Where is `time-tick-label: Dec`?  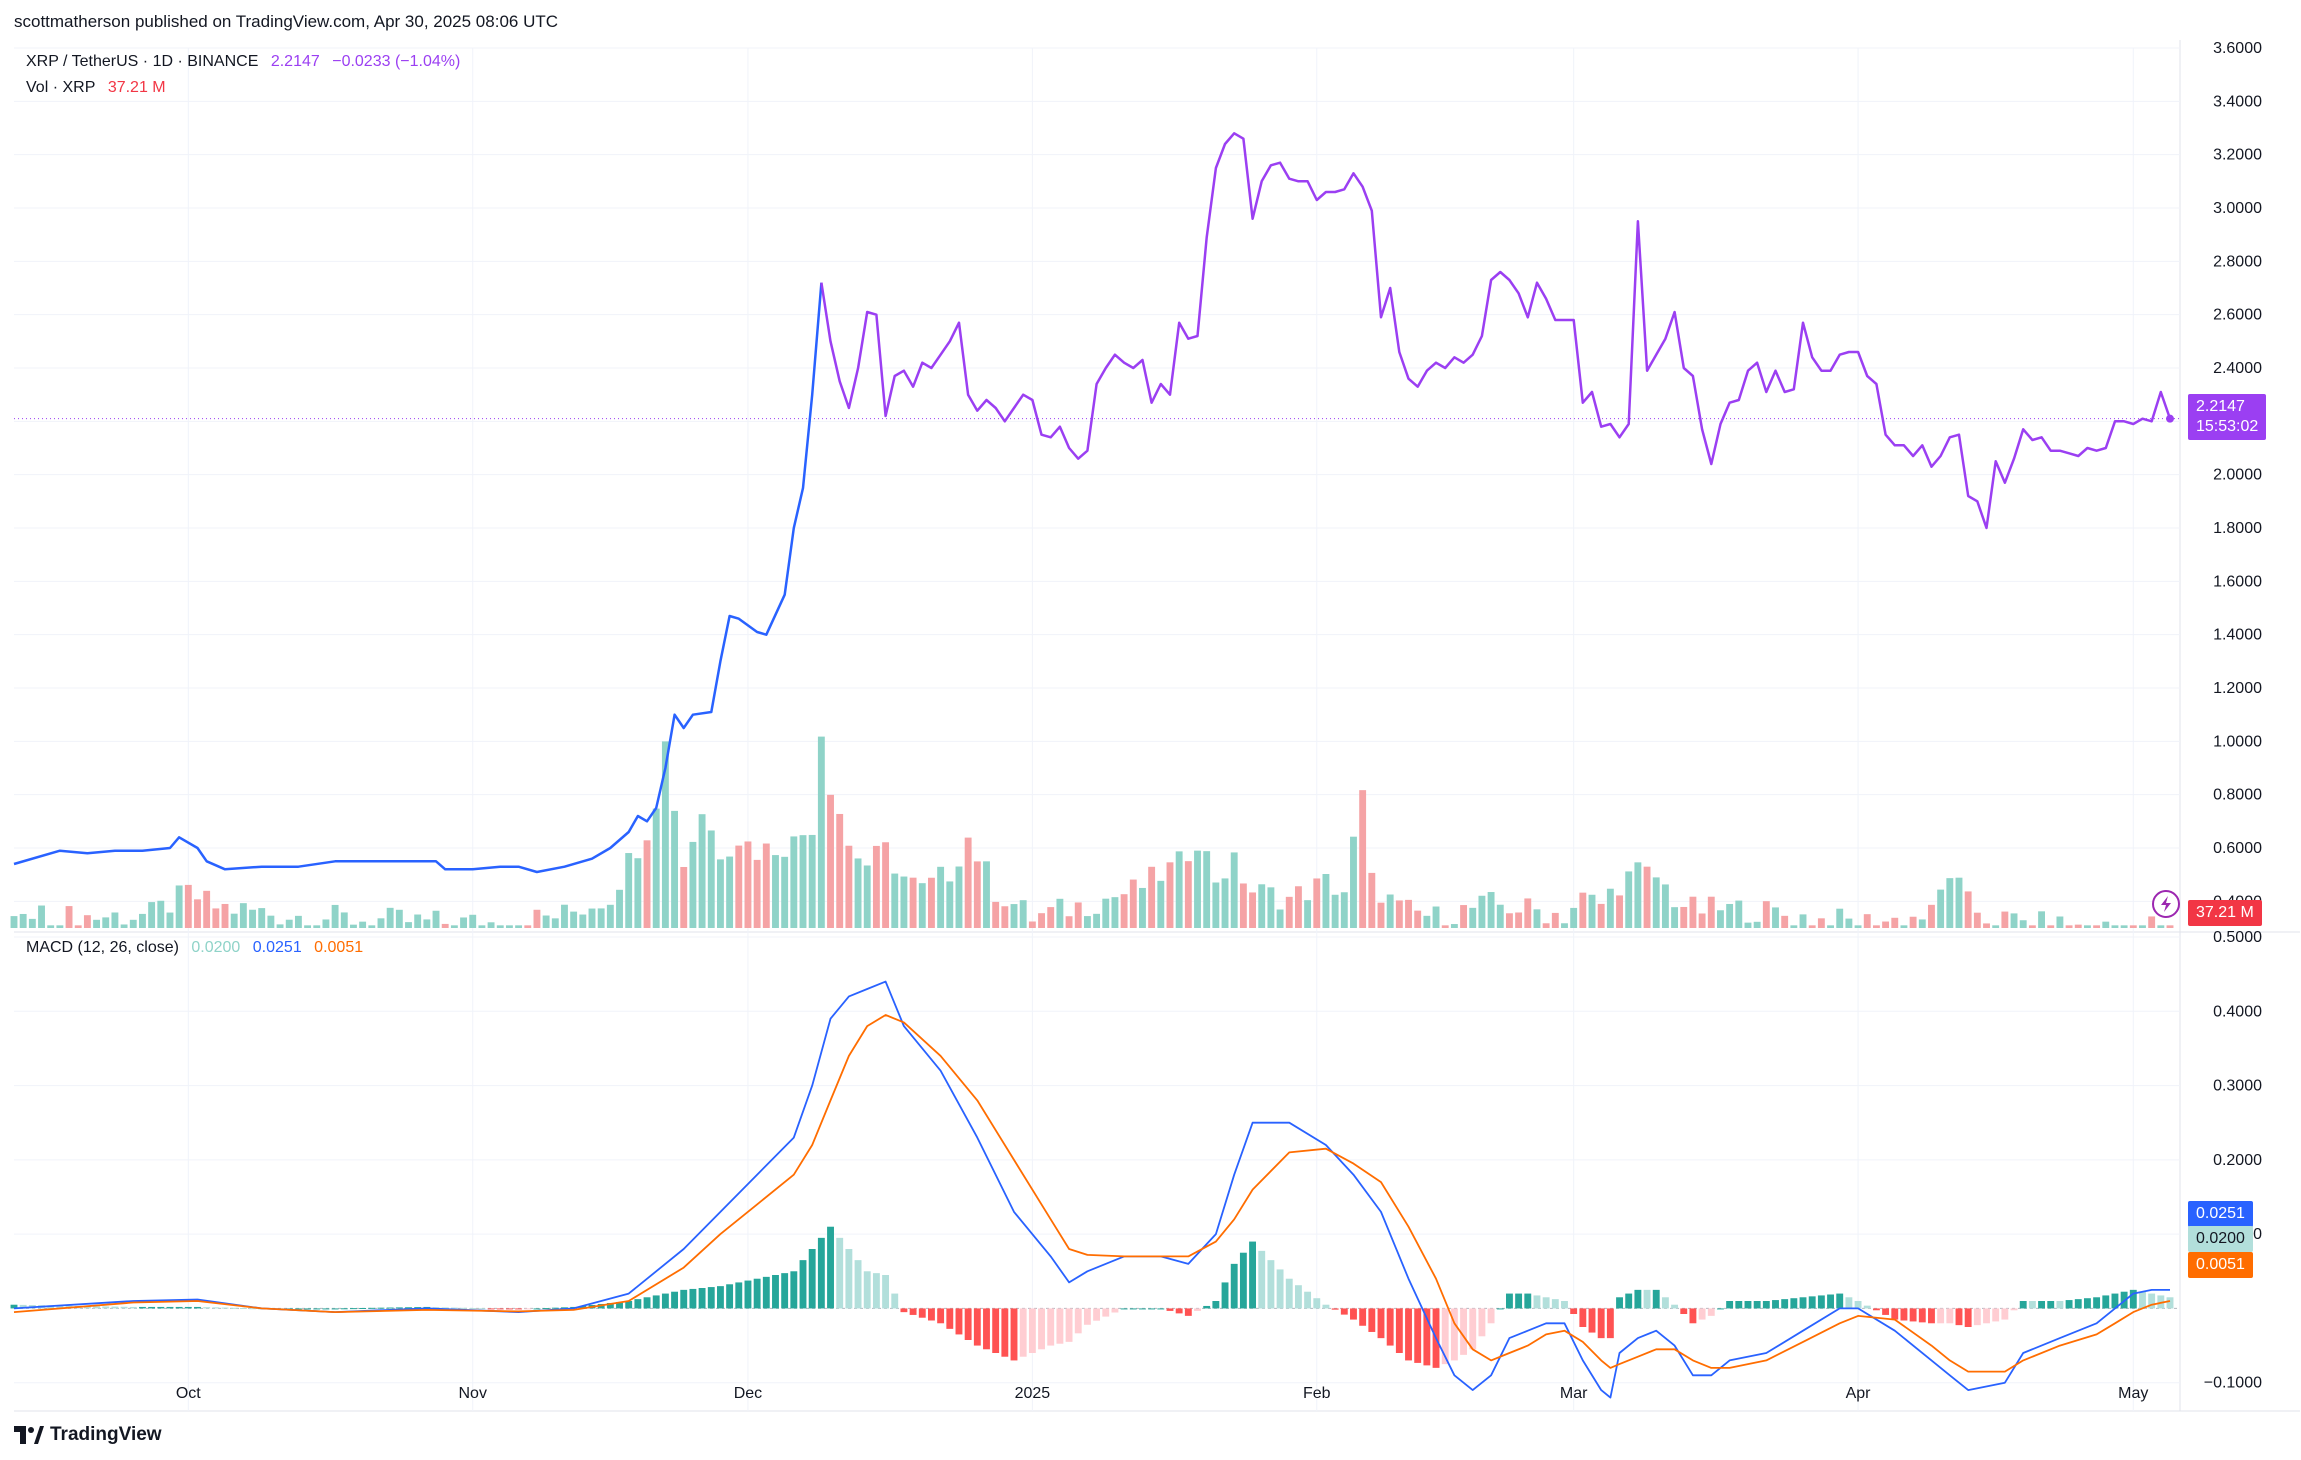
time-tick-label: Dec is located at coordinates (748, 1393).